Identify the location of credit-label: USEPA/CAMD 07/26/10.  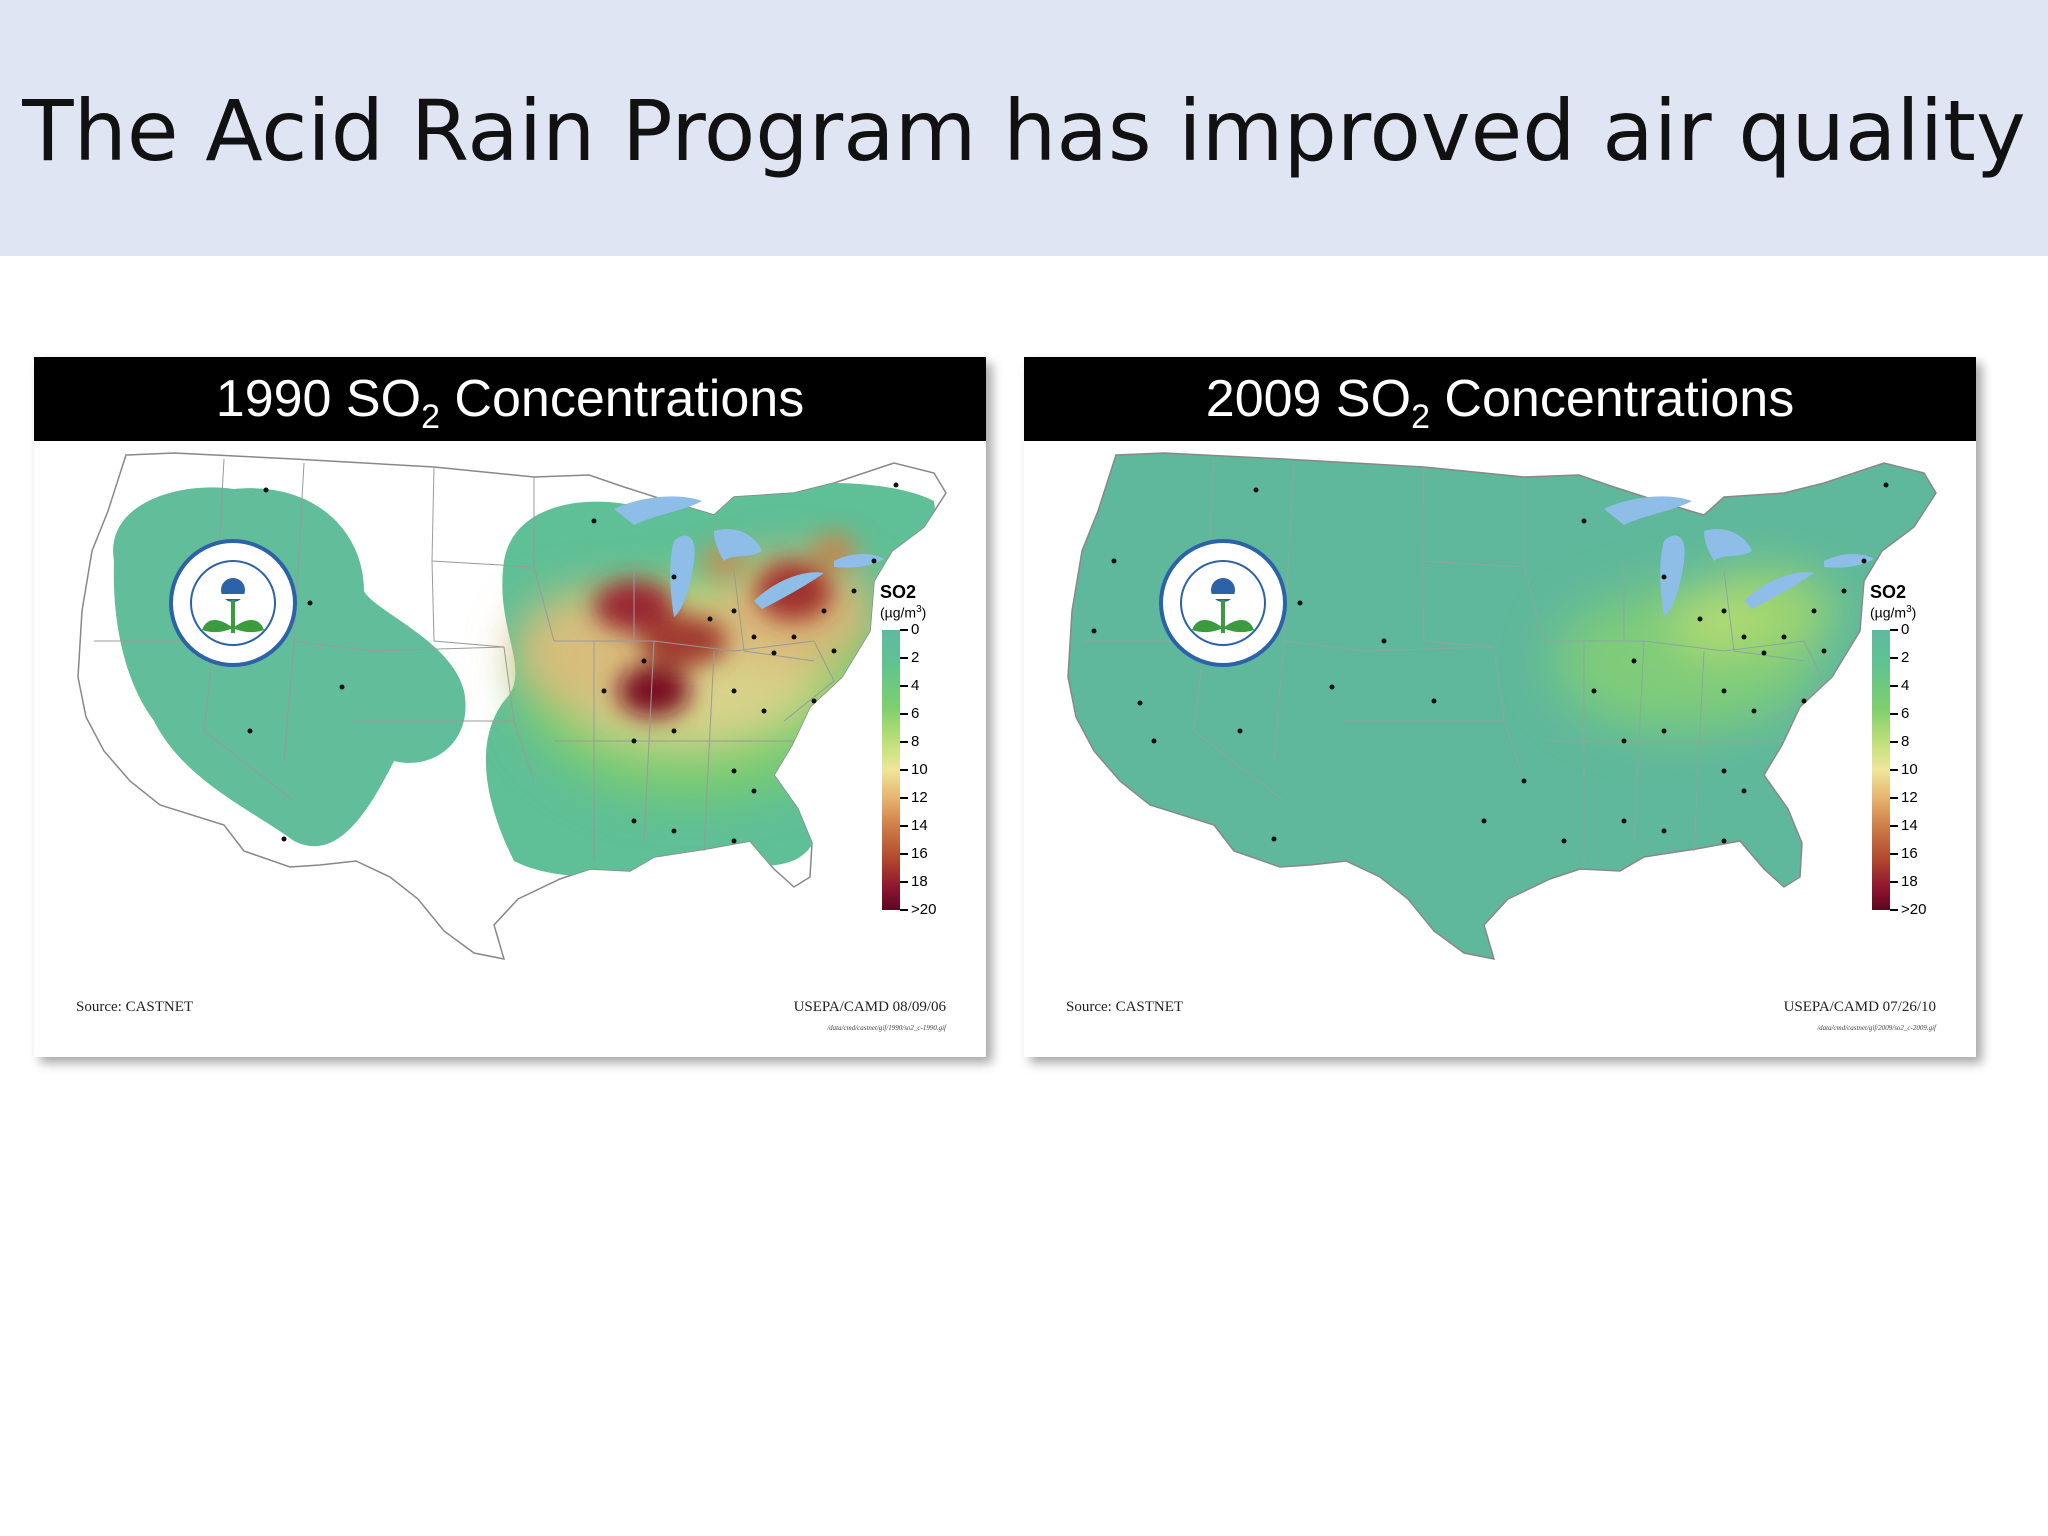
(1859, 1007).